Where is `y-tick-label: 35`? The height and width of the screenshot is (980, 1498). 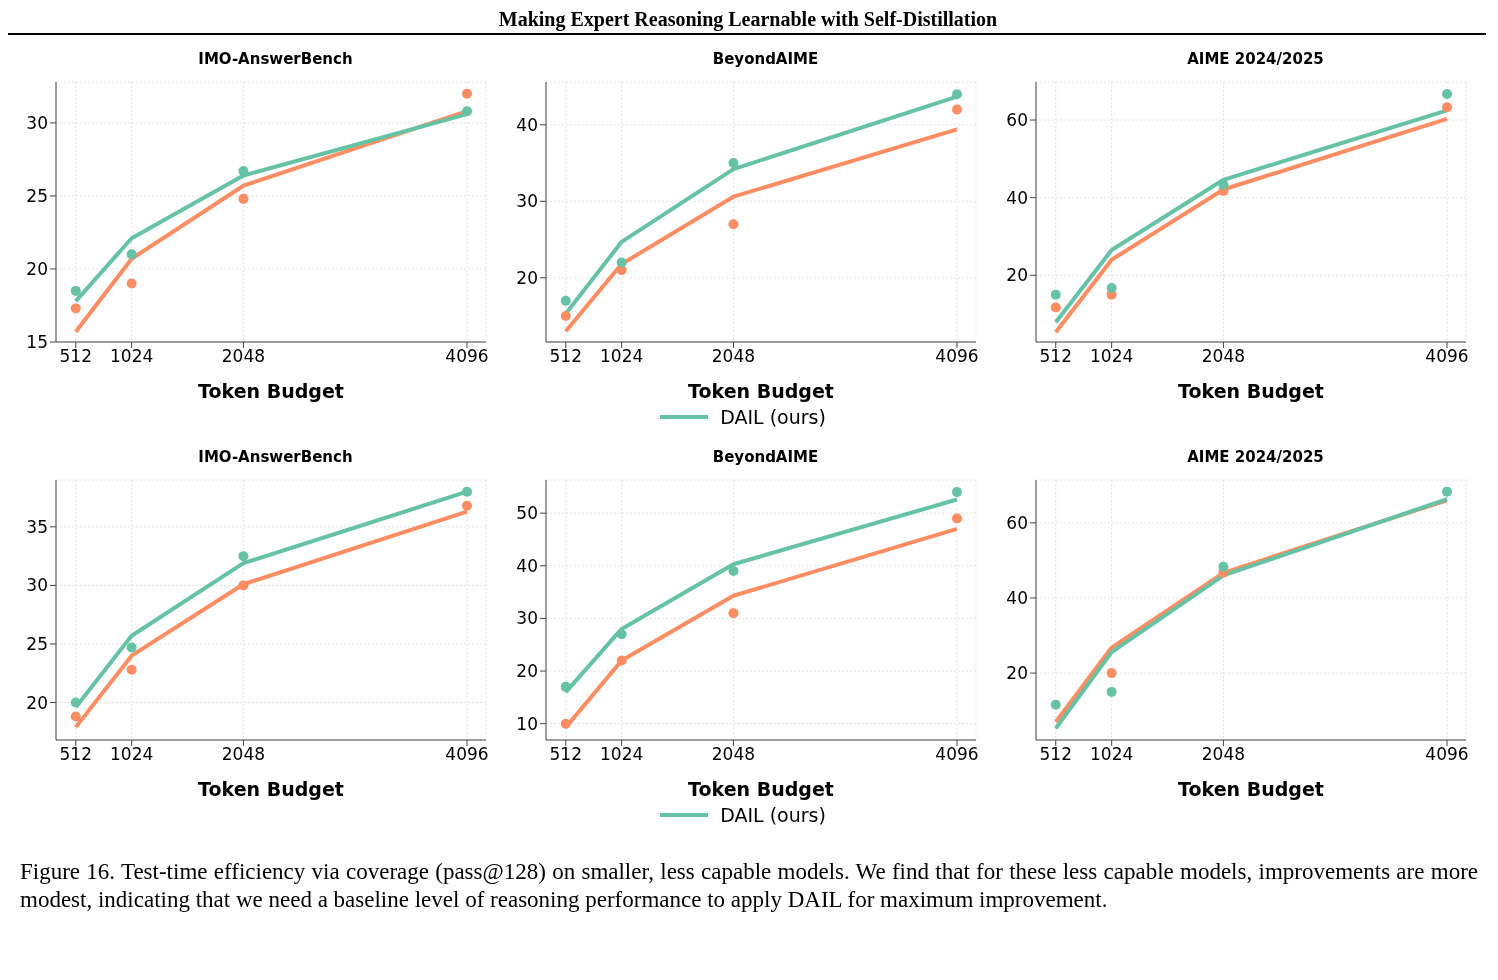 y-tick-label: 35 is located at coordinates (37, 526).